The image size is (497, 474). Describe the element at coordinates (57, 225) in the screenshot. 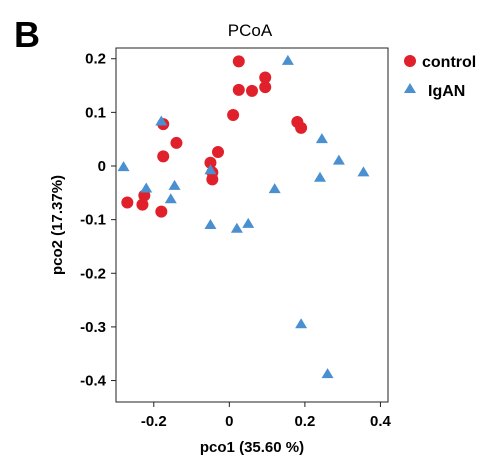

I see `y-axis-label: pco2 (17.37%)` at that location.